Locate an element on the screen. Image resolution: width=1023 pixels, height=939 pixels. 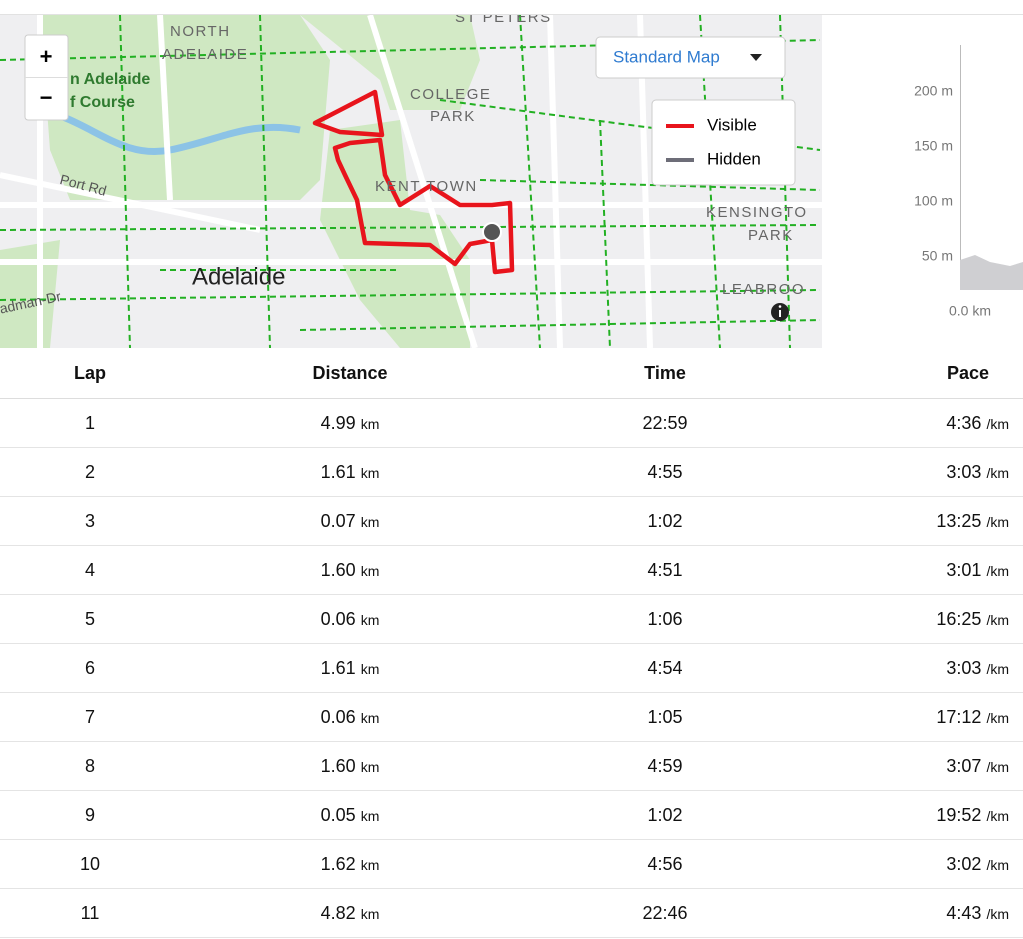
zoom-out: − is located at coordinates (46, 97).